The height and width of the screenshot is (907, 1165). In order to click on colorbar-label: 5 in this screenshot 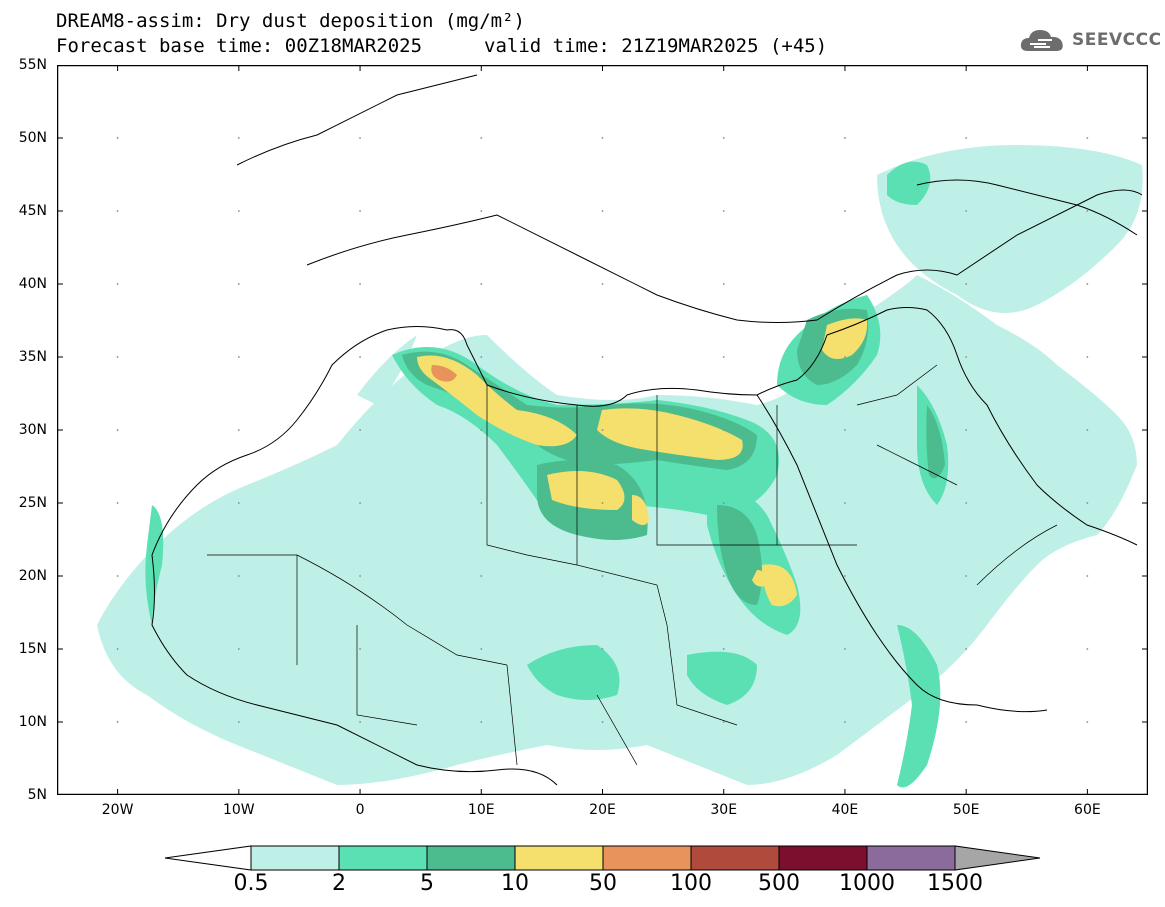, I will do `click(427, 883)`.